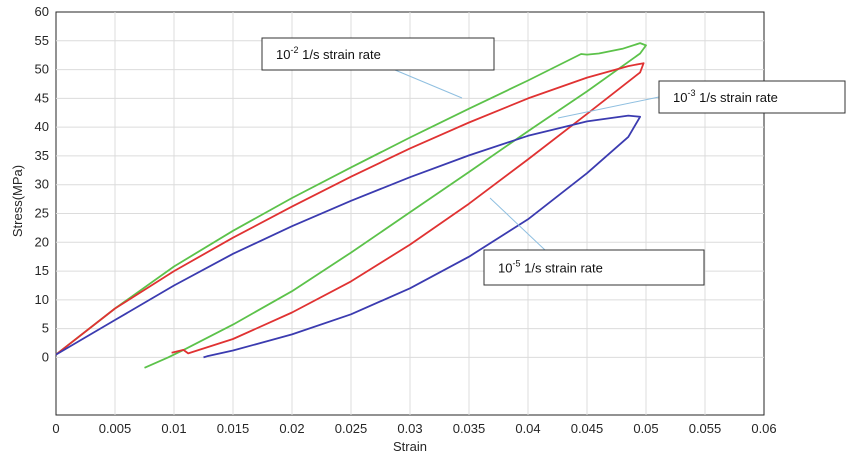 This screenshot has width=849, height=456. What do you see at coordinates (17, 201) in the screenshot?
I see `y-axis-title: Stress(MPa)` at bounding box center [17, 201].